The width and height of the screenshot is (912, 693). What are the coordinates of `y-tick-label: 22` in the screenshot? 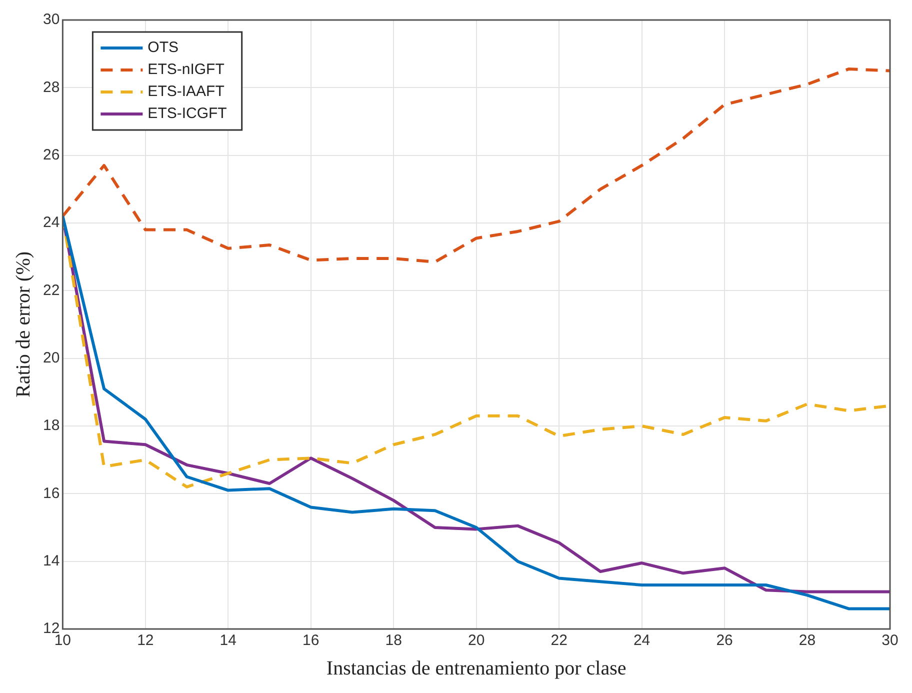 It's located at (51, 290).